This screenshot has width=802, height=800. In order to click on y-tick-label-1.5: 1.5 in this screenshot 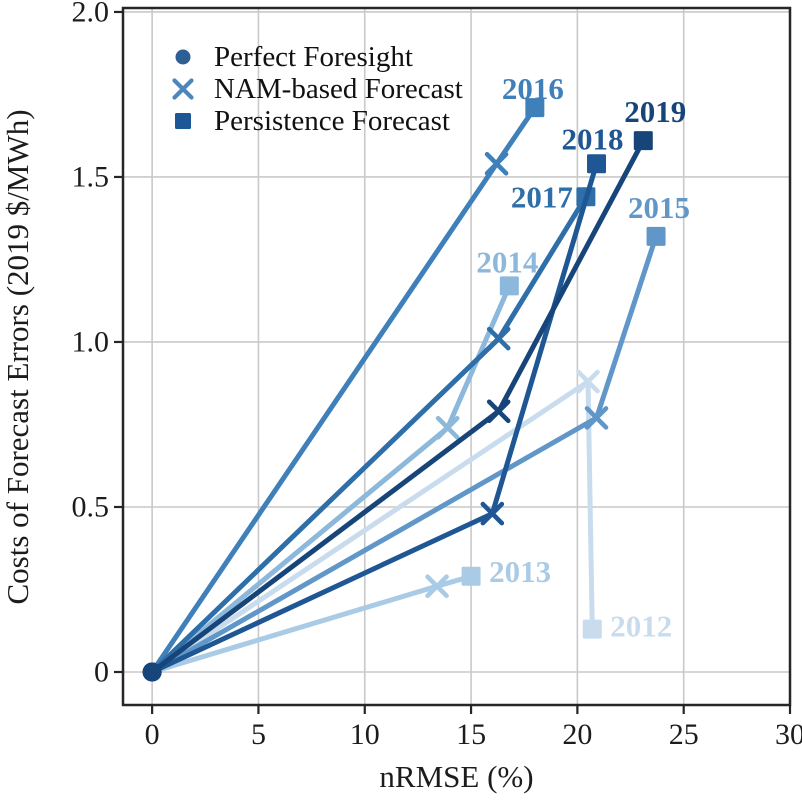, I will do `click(91, 176)`.